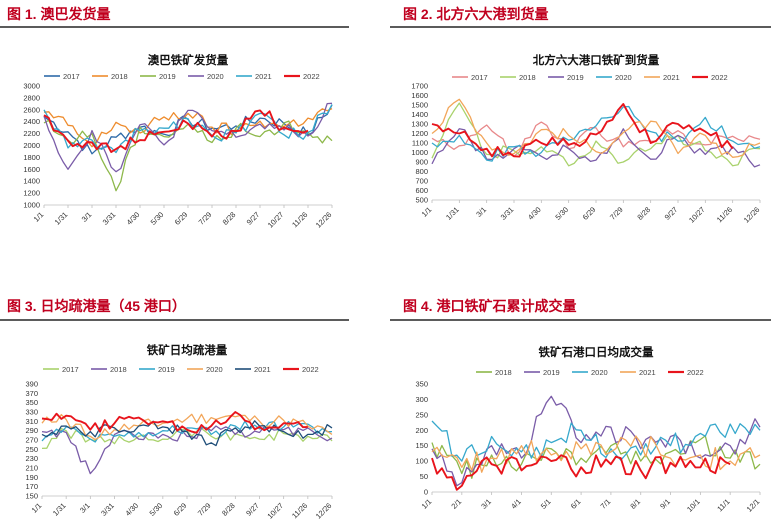  What do you see at coordinates (31, 458) in the screenshot?
I see `y-tick-label: 230` at bounding box center [31, 458].